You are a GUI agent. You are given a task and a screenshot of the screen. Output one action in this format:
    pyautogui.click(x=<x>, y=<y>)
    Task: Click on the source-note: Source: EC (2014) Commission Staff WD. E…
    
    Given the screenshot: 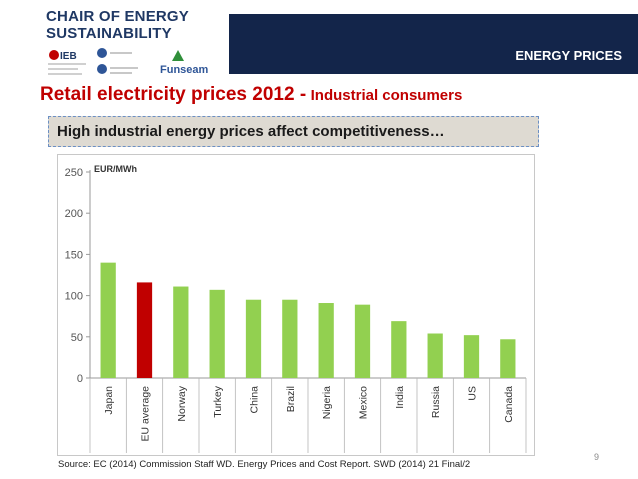 What is the action you would take?
    pyautogui.click(x=264, y=464)
    